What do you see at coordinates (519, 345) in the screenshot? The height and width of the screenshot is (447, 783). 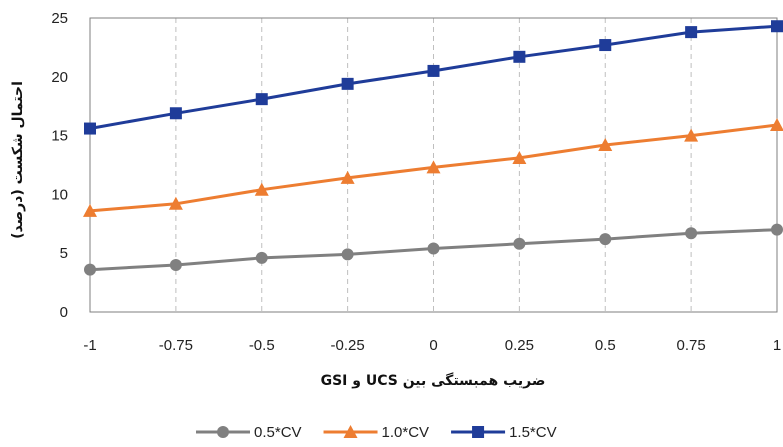 I see `x-tick-label: 0.25` at bounding box center [519, 345].